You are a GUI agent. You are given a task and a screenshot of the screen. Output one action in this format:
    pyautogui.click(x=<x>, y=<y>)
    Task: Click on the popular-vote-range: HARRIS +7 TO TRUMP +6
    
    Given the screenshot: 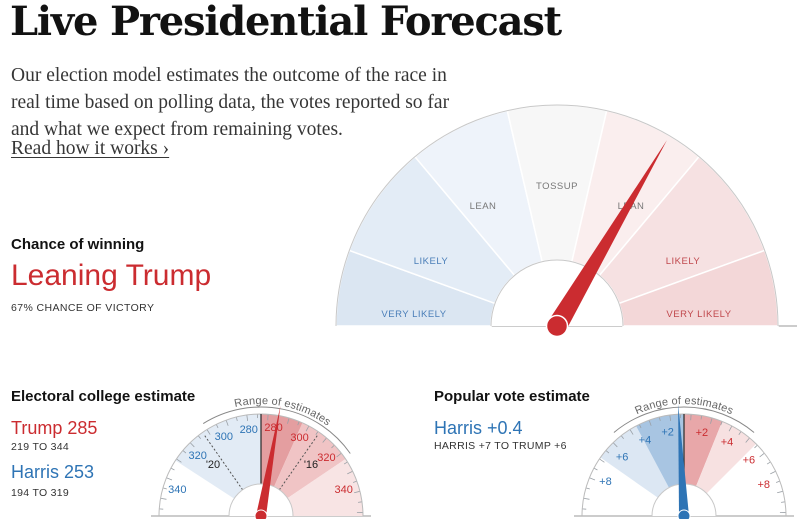 What is the action you would take?
    pyautogui.click(x=500, y=446)
    